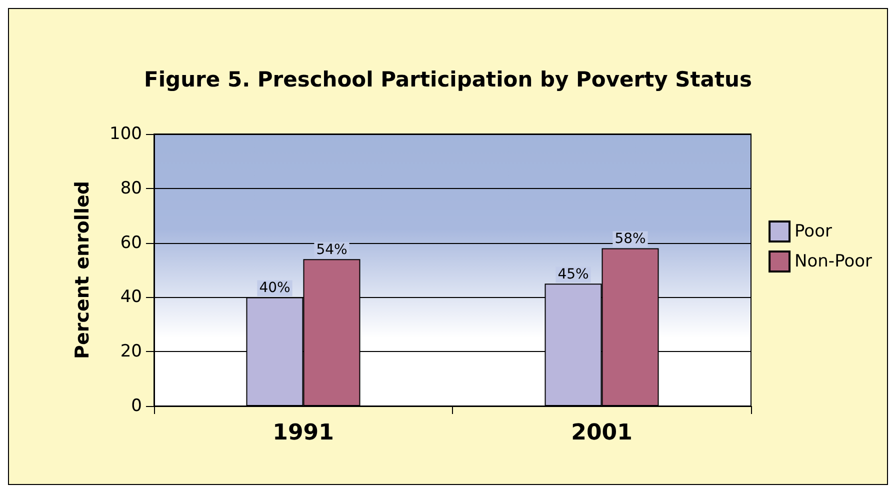 The image size is (896, 493). What do you see at coordinates (274, 288) in the screenshot?
I see `data-label: 40%` at bounding box center [274, 288].